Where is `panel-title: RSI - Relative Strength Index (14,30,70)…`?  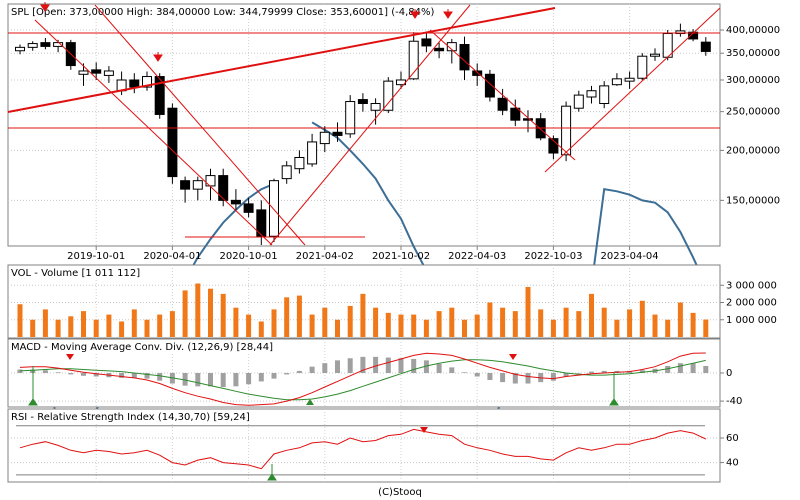 panel-title: RSI - Relative Strength Index (14,30,70)… is located at coordinates (130, 417).